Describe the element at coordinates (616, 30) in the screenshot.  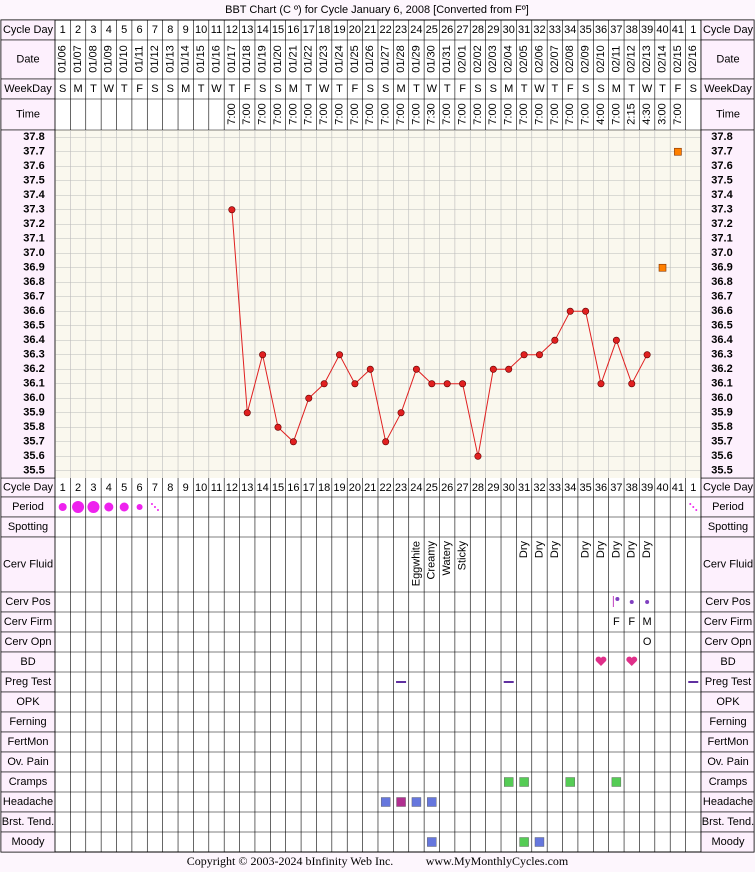
I see `cycle-day: 37` at that location.